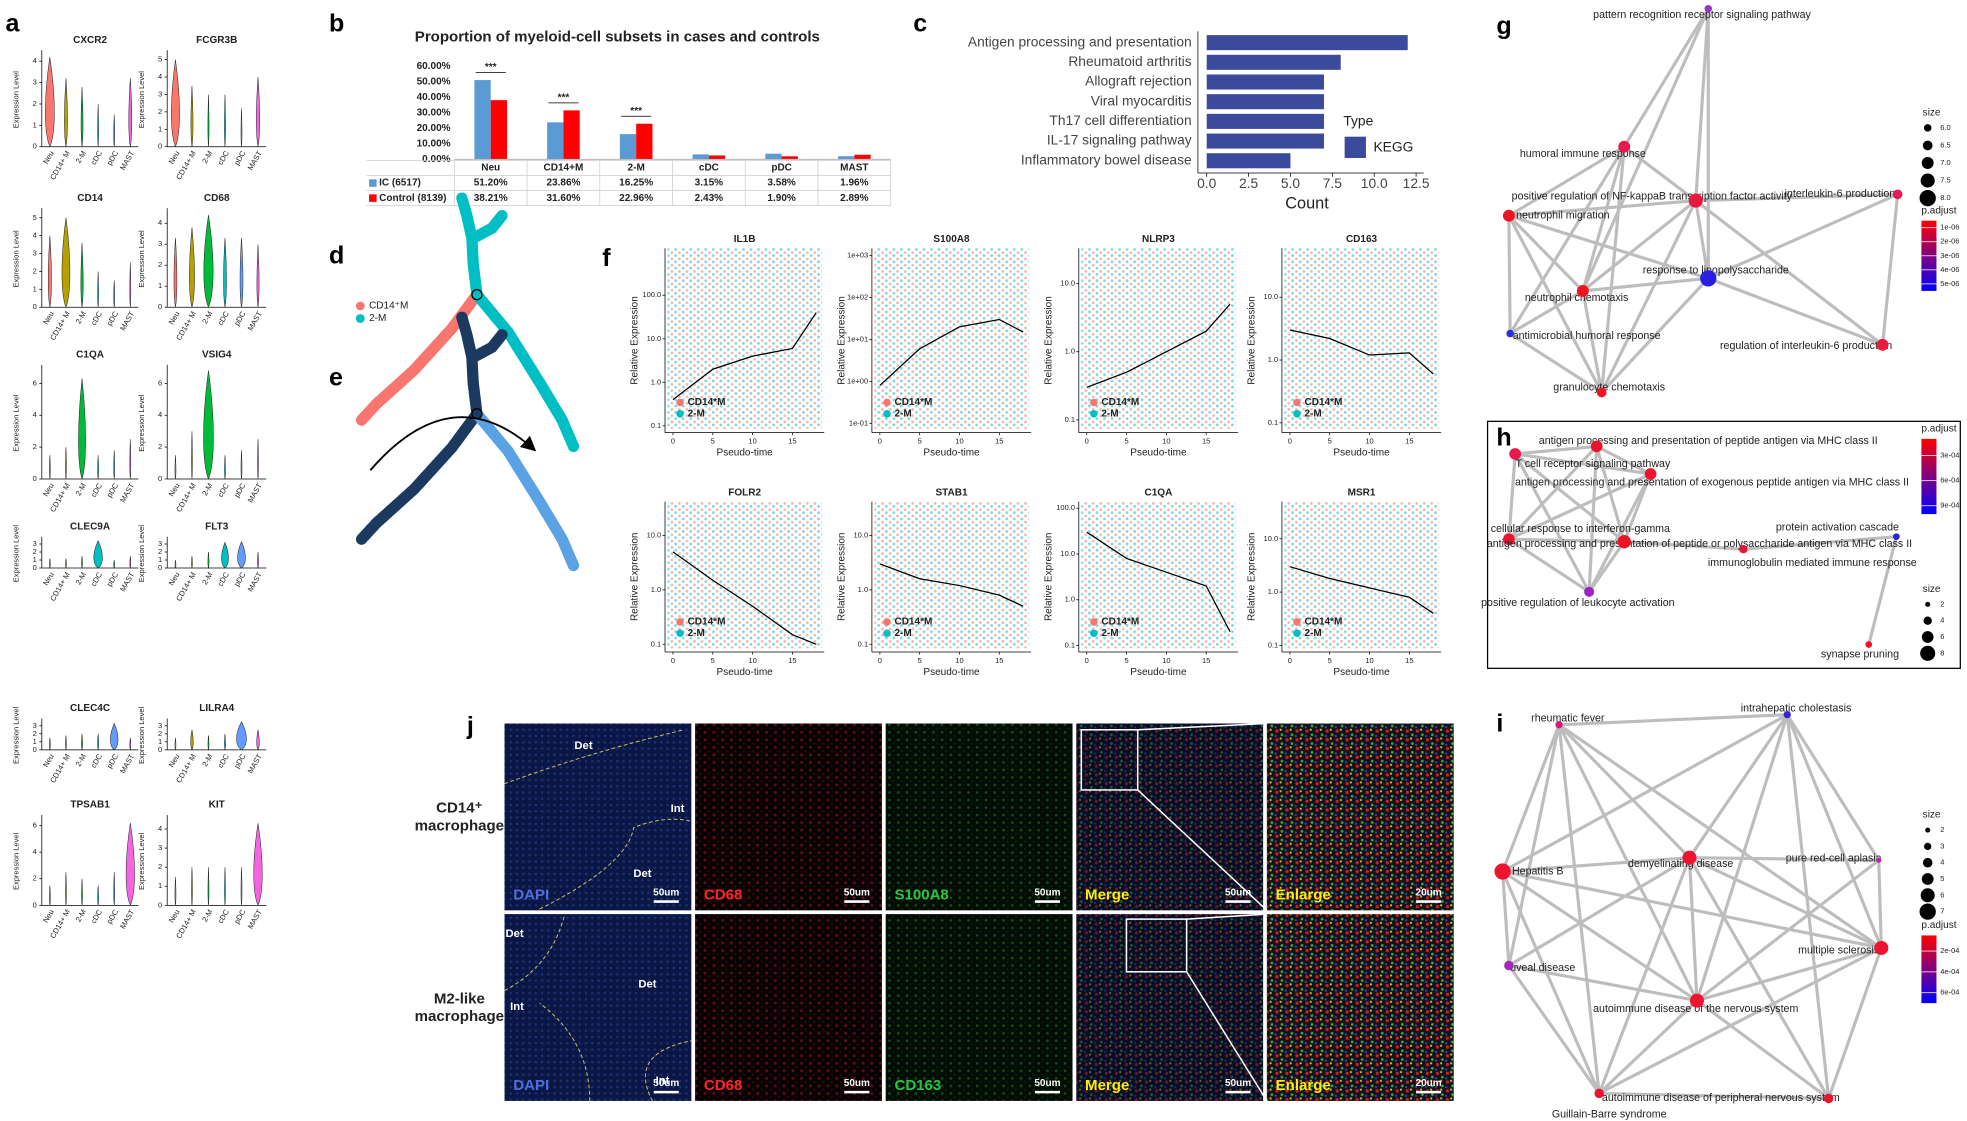 This screenshot has height=1121, width=1967. What do you see at coordinates (781, 183) in the screenshot?
I see `table-cell: 3.58%` at bounding box center [781, 183].